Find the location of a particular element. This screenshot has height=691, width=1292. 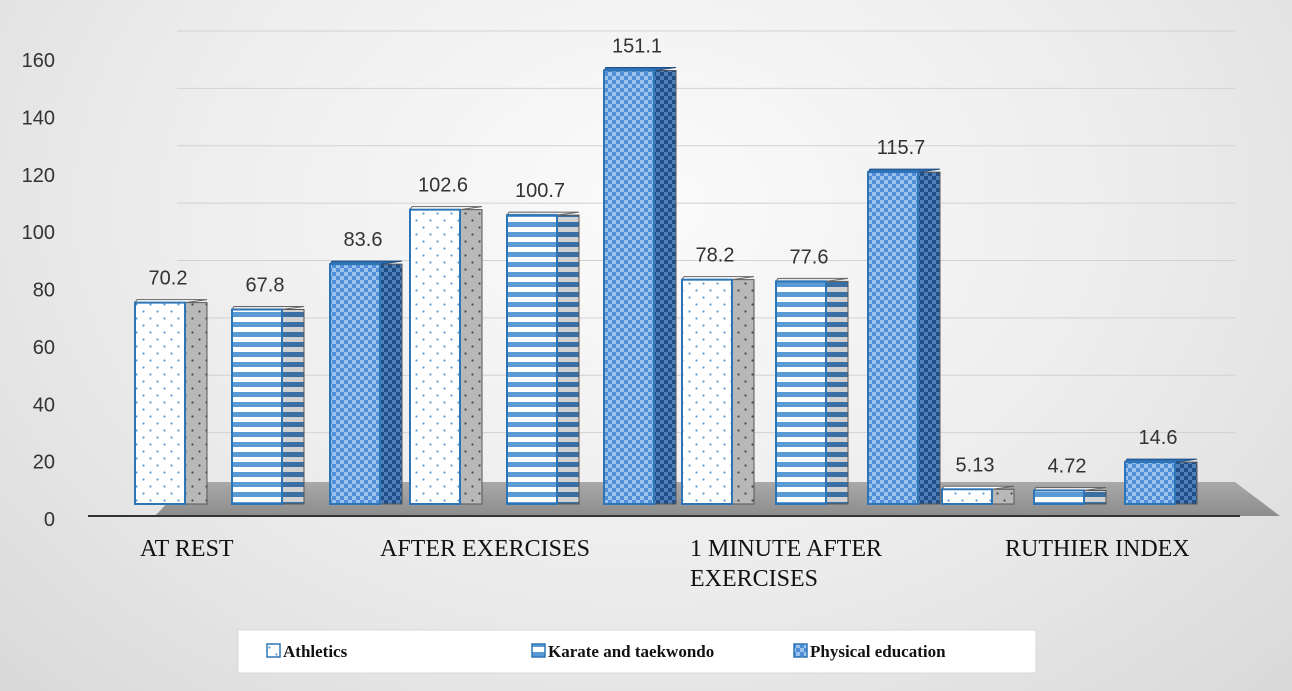

legend-label: Karate and taekwondo is located at coordinates (631, 651).